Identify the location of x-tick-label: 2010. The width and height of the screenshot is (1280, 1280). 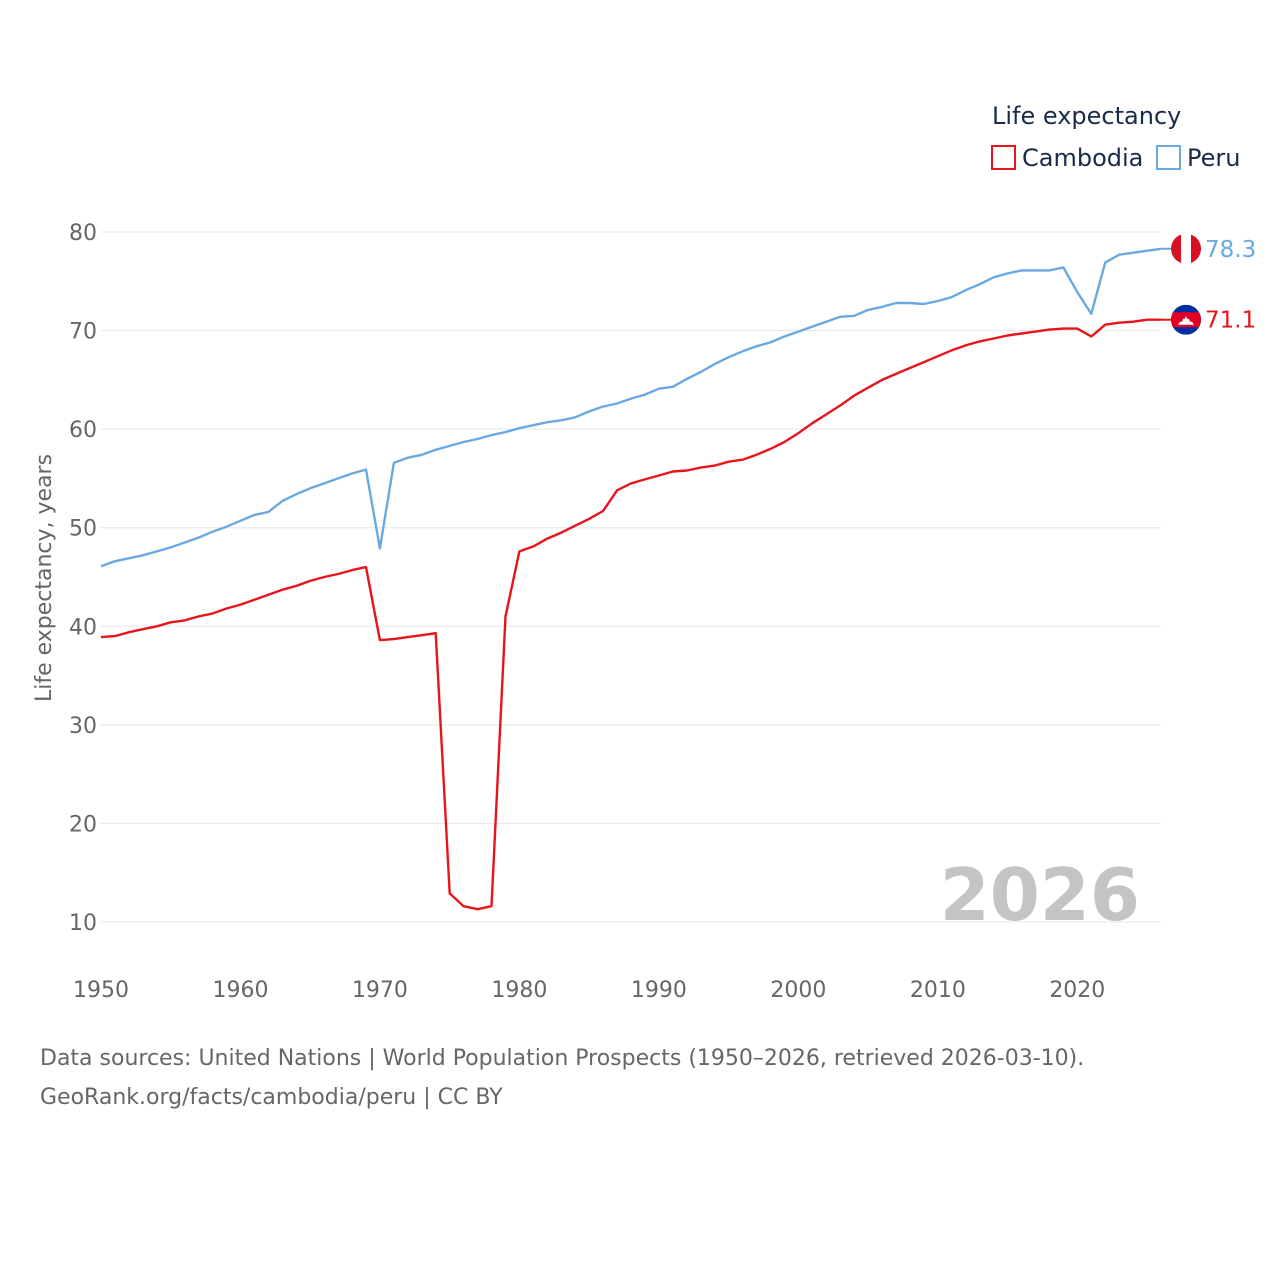
(938, 990).